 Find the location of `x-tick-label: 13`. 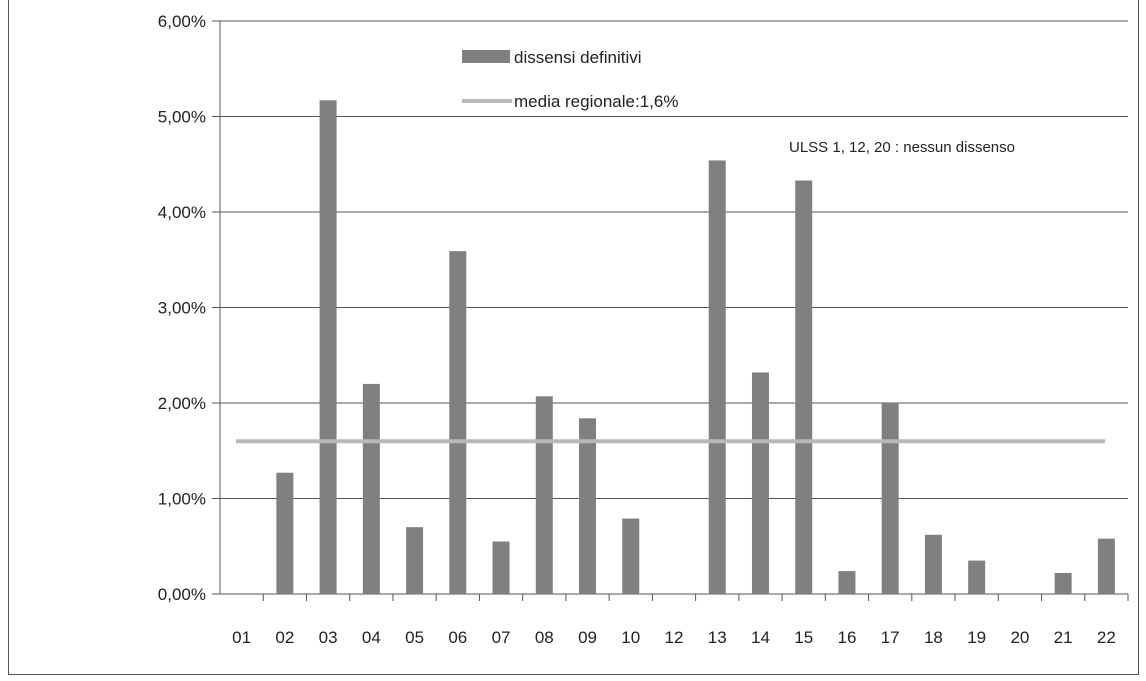

x-tick-label: 13 is located at coordinates (717, 637).